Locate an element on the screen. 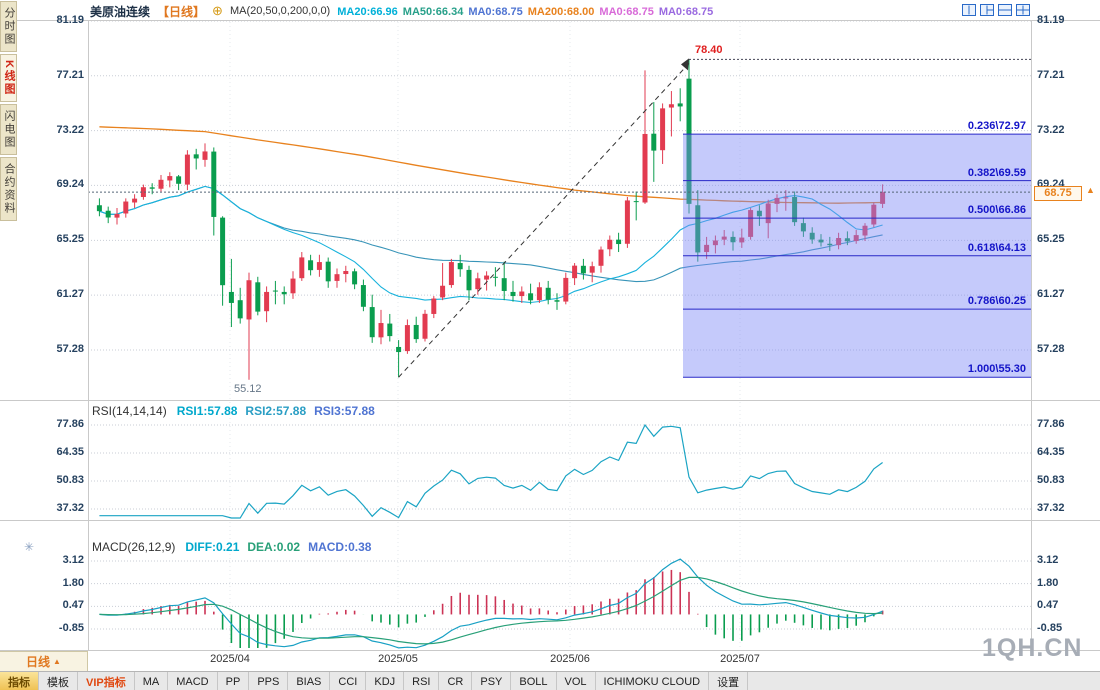 Image resolution: width=1100 pixels, height=690 pixels. rsi-title: RSI(14,14,14) is located at coordinates (129, 411).